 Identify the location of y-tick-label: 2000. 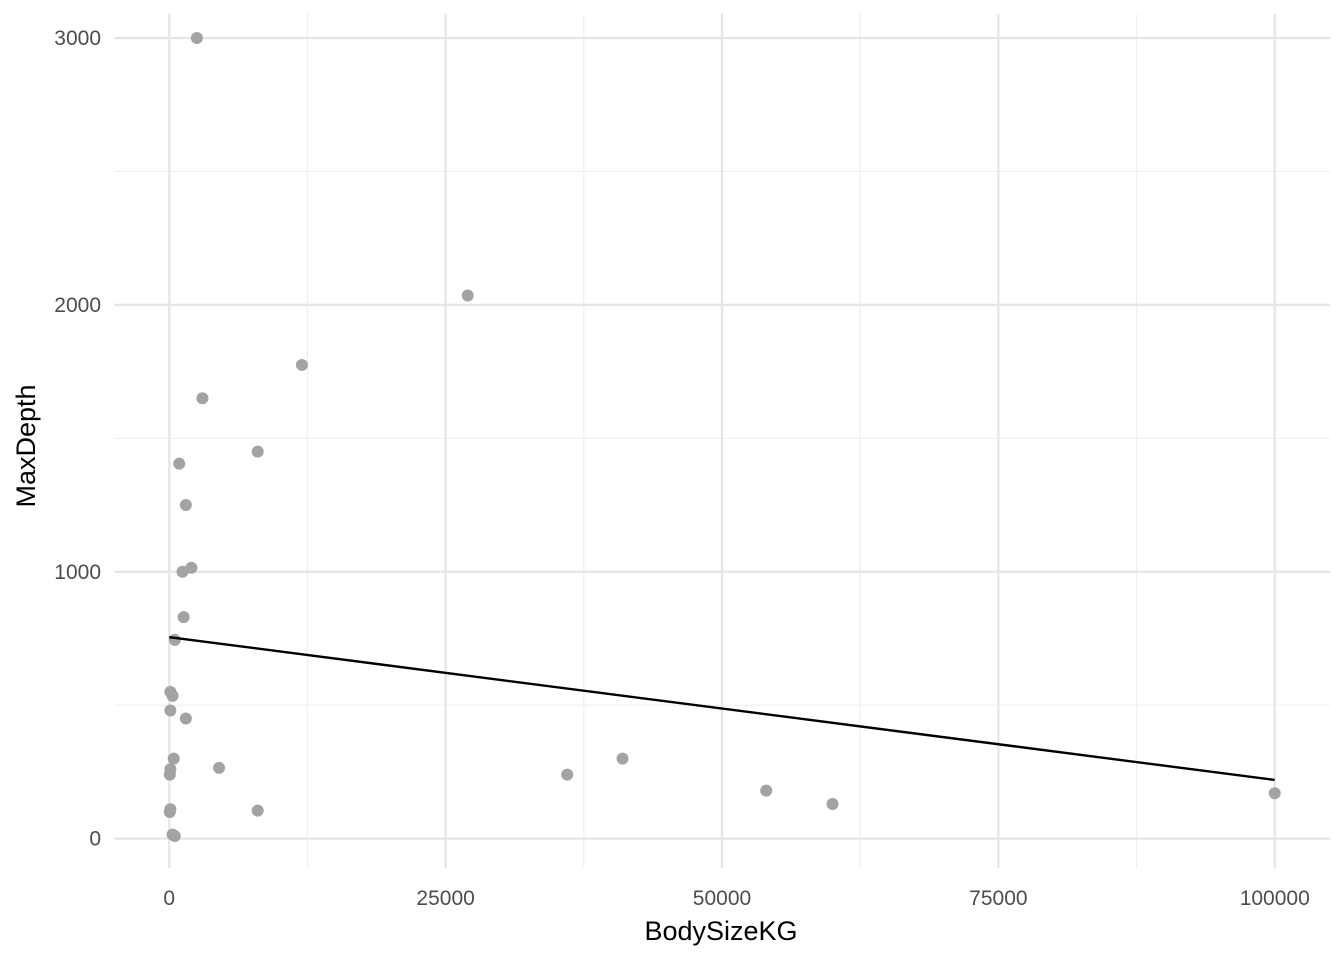
(77, 305).